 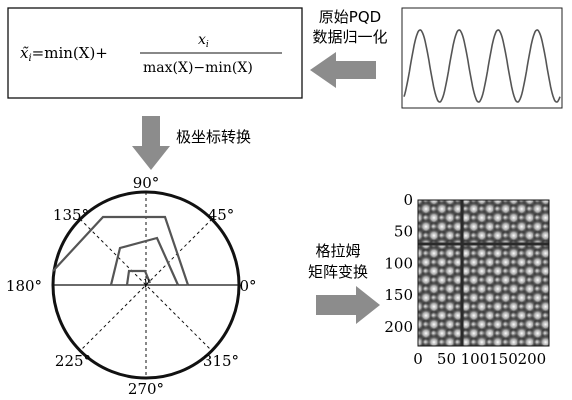 What do you see at coordinates (532, 359) in the screenshot?
I see `x-tick-label: 200` at bounding box center [532, 359].